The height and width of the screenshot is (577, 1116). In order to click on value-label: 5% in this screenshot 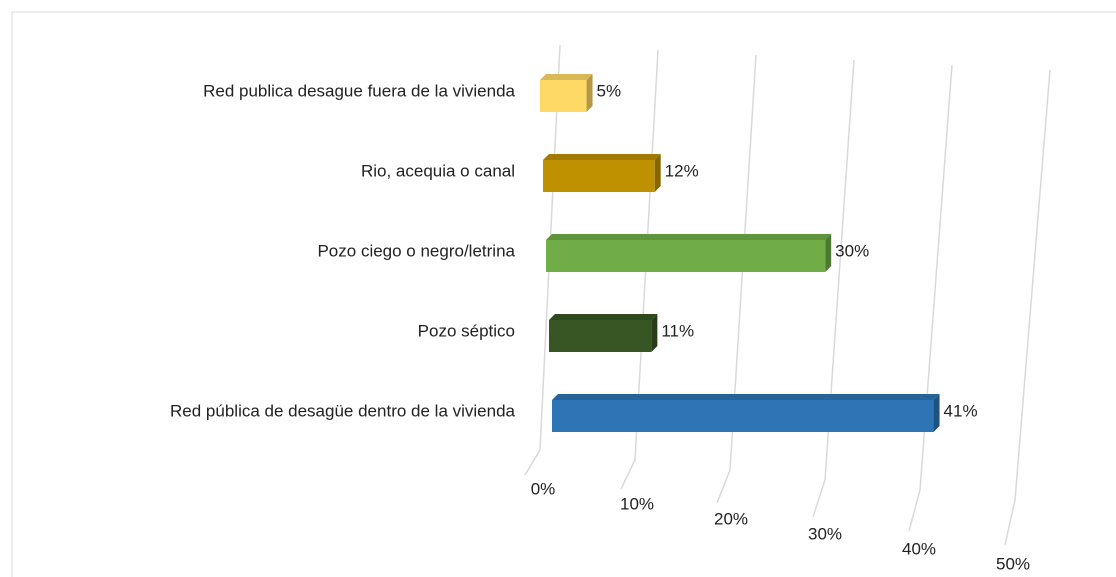, I will do `click(609, 90)`.